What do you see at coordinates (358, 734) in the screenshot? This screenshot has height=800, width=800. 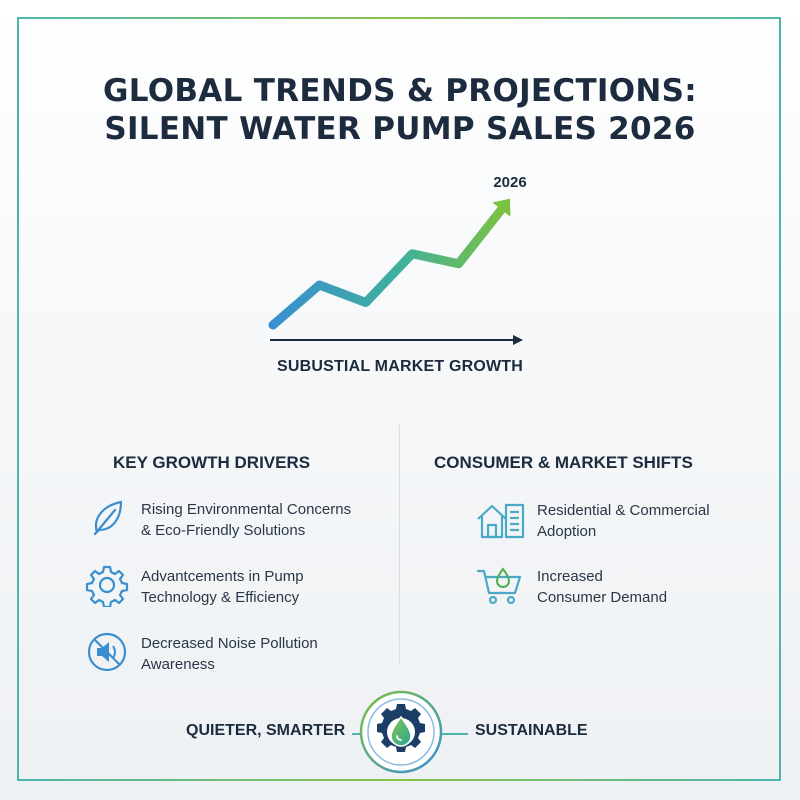 I see `footer-line-left` at bounding box center [358, 734].